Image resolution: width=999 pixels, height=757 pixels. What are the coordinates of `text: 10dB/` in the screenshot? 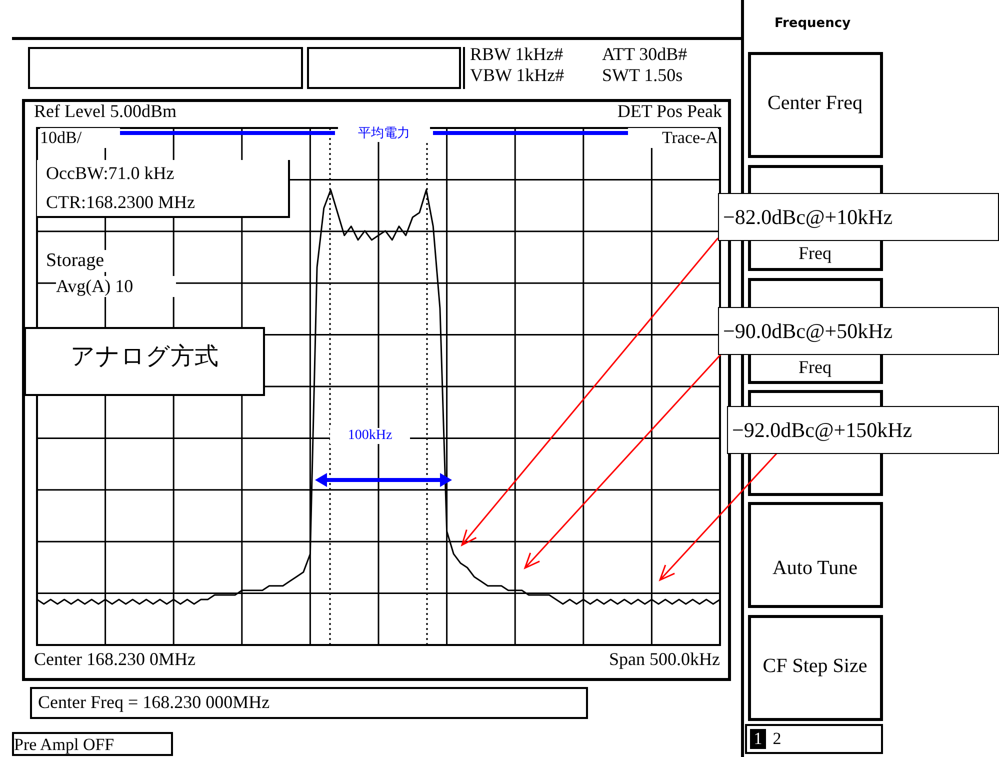 It's located at (80, 138).